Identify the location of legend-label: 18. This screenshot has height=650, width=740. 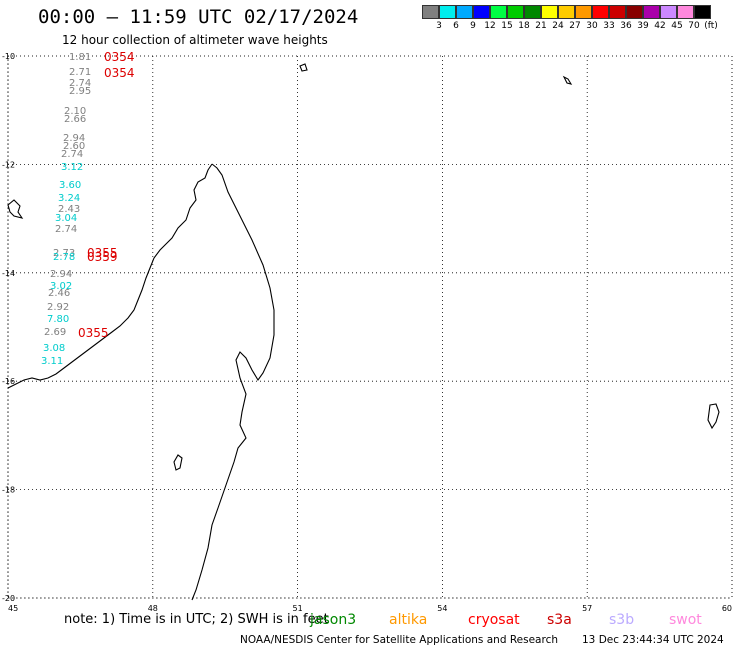
(524, 26).